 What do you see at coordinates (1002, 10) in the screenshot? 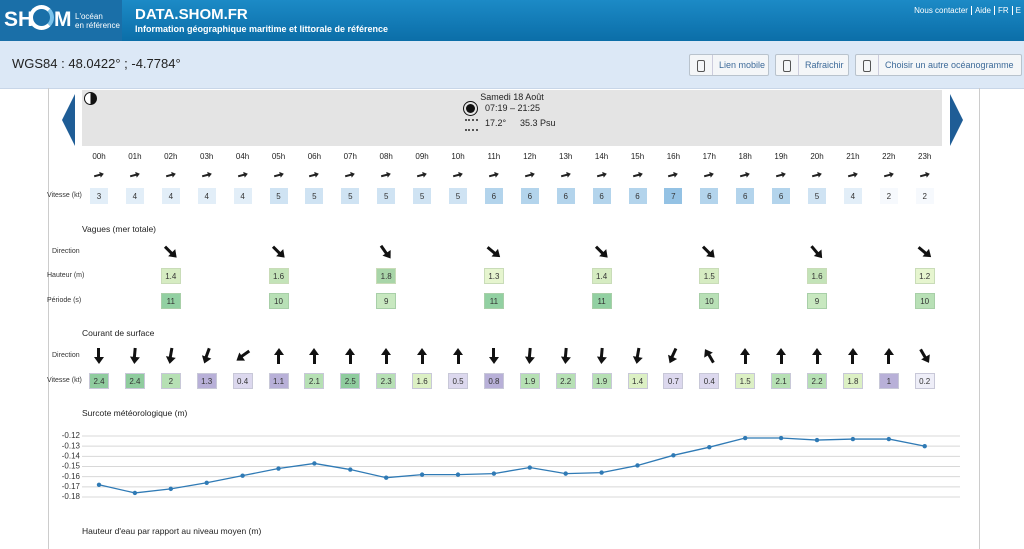
I see `nav-link: FR` at bounding box center [1002, 10].